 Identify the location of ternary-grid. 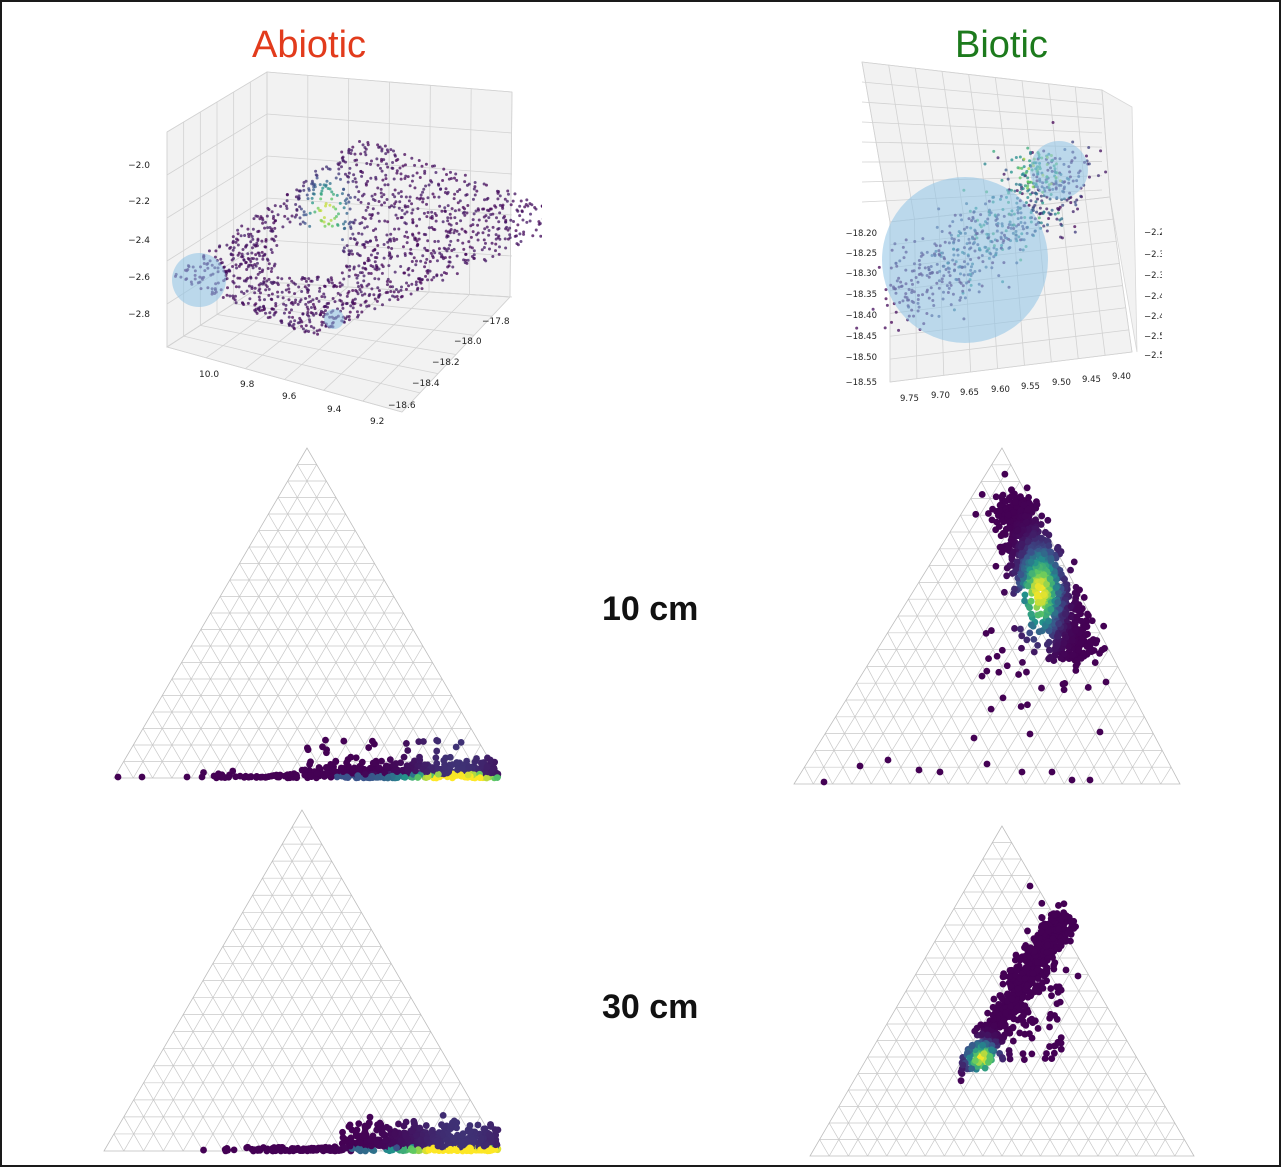
(307, 613).